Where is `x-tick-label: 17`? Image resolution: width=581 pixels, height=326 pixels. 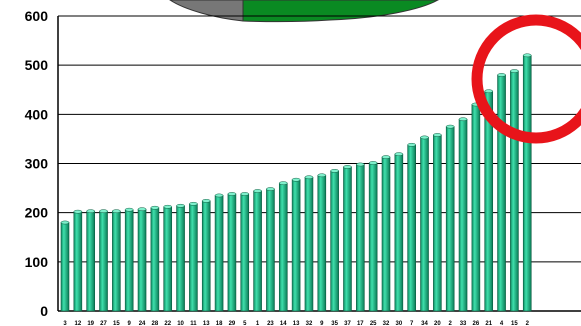
x-tick-label: 17 is located at coordinates (360, 323).